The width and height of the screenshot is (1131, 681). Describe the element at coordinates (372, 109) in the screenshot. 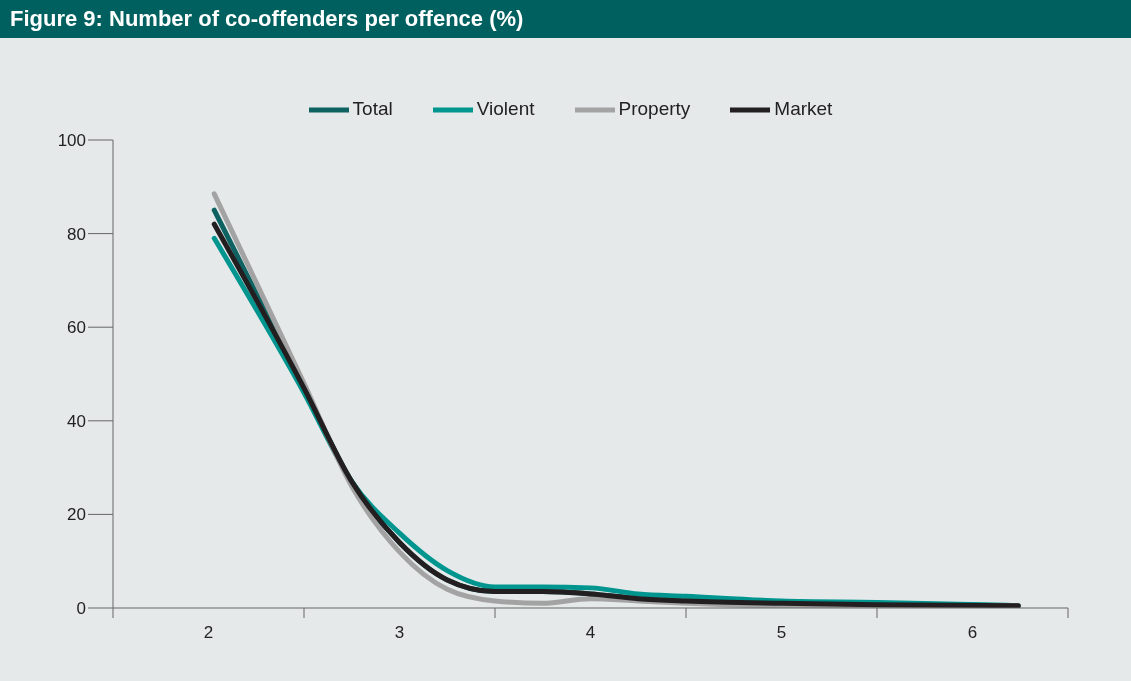

I see `legend-label: Total` at that location.